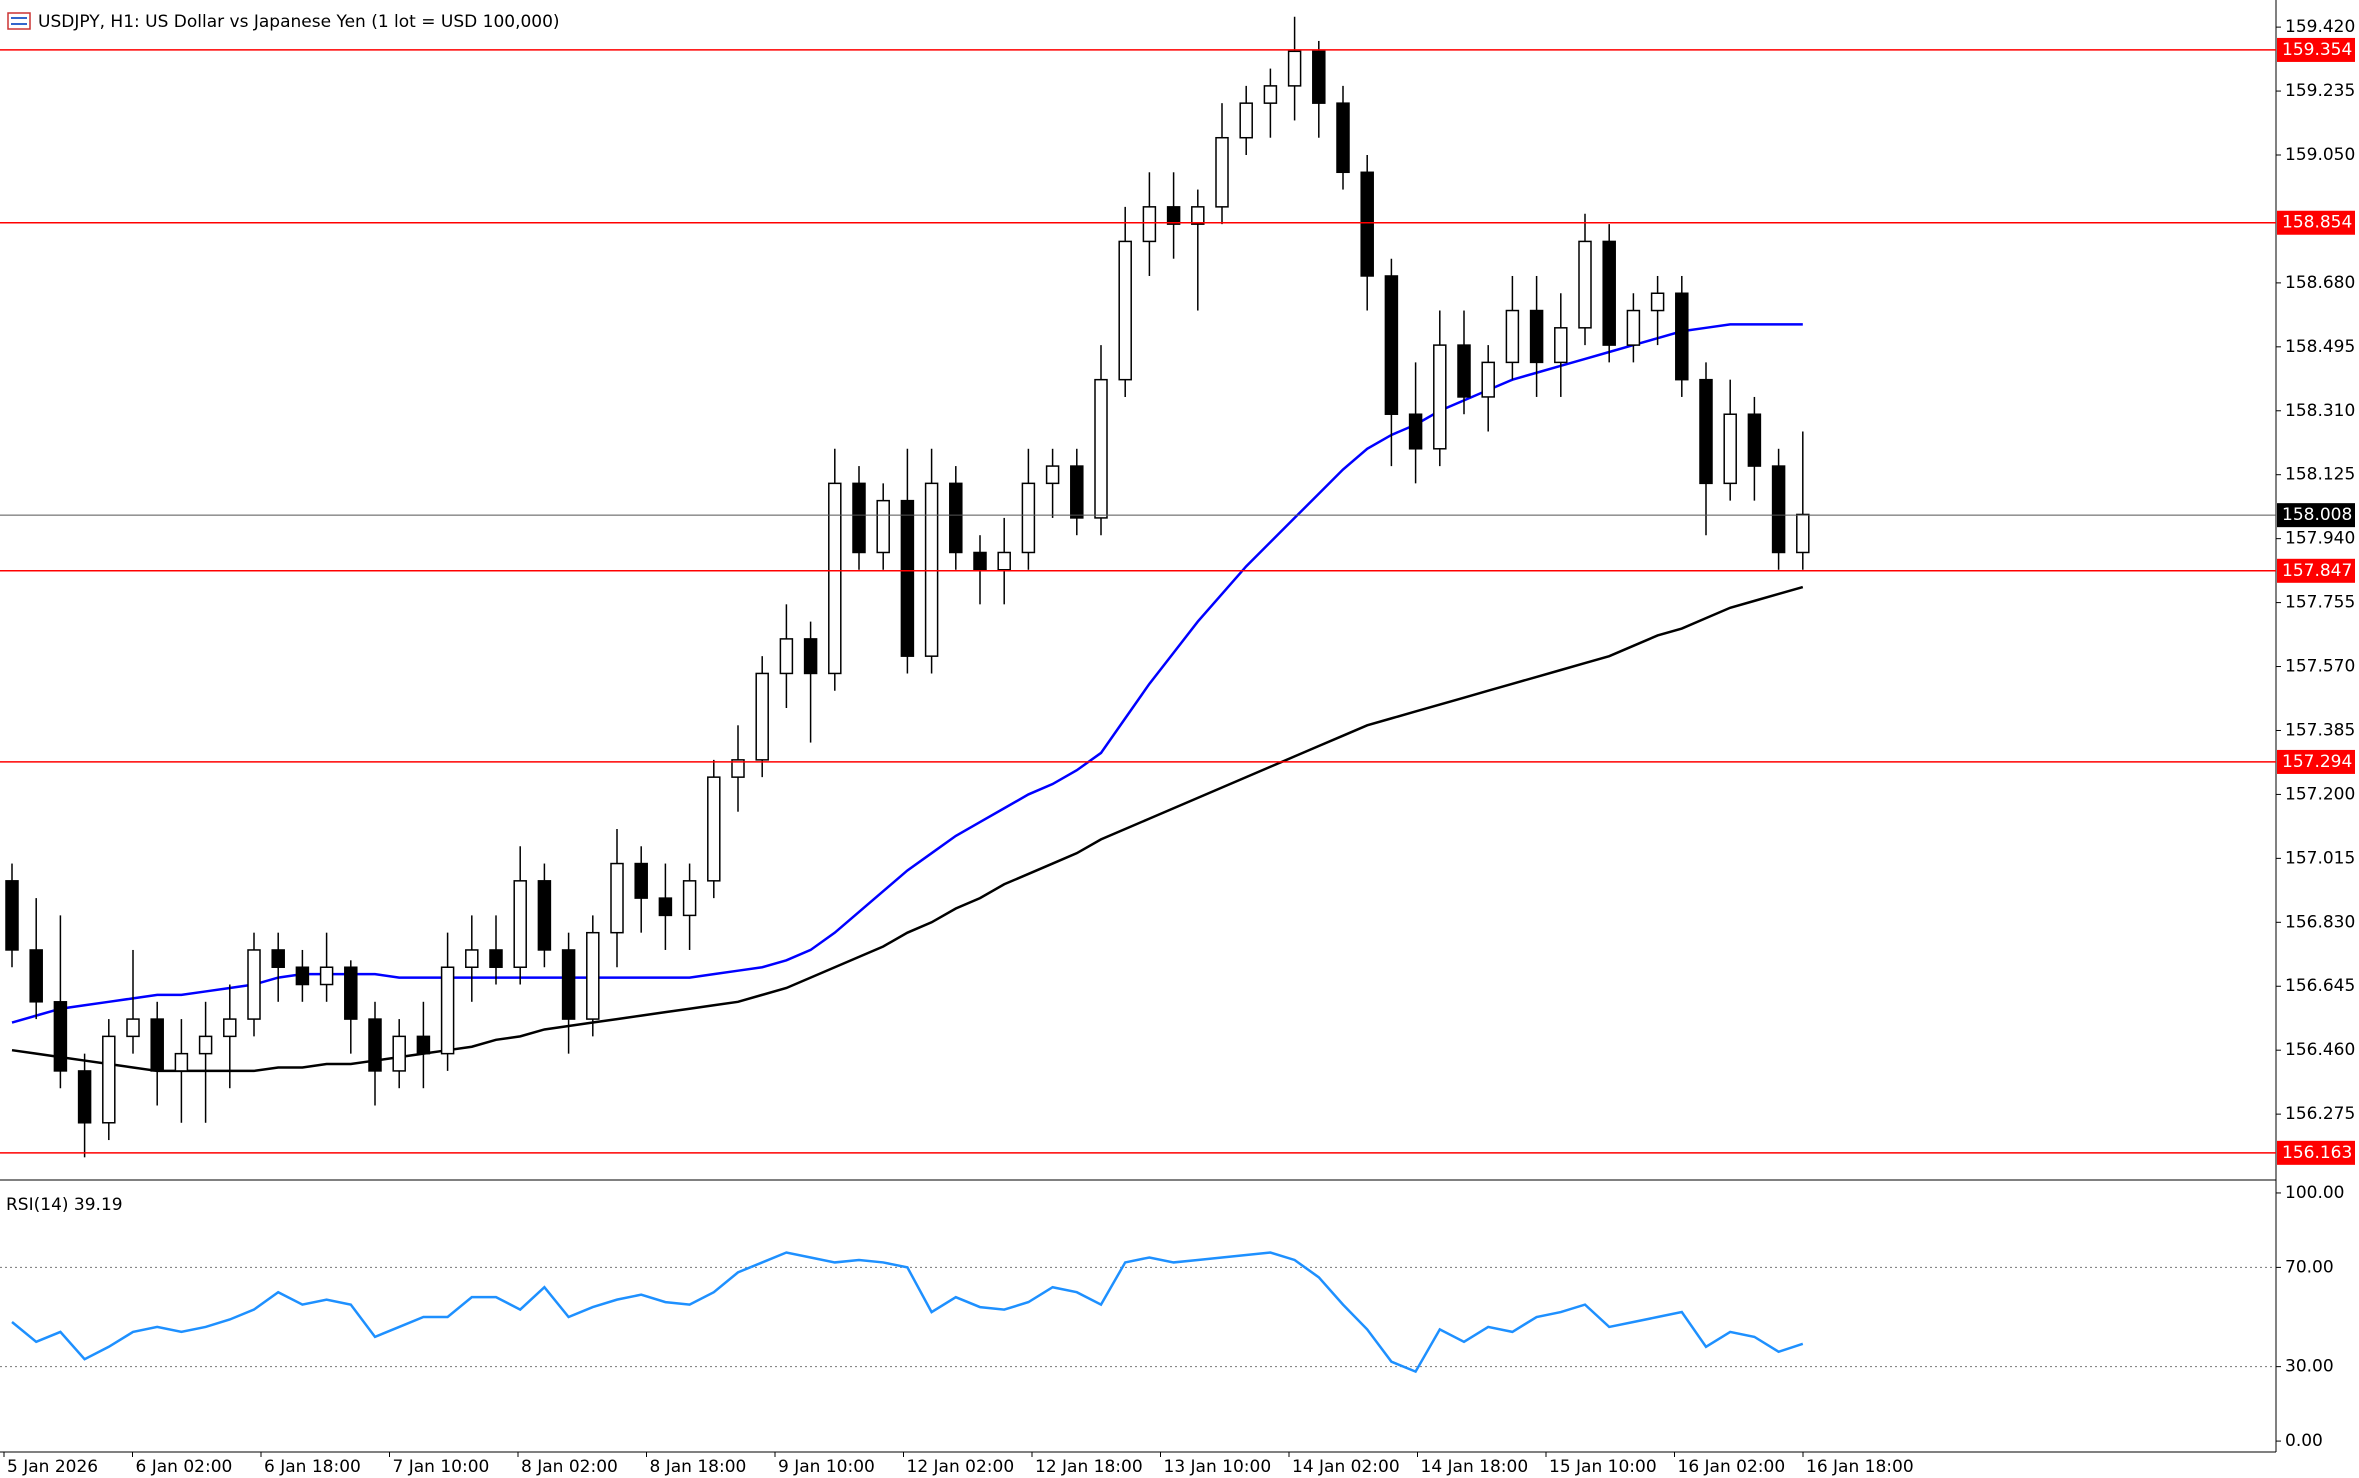 The width and height of the screenshot is (2359, 1478). Describe the element at coordinates (2320, 667) in the screenshot. I see `y-tick-label: 157.570` at that location.